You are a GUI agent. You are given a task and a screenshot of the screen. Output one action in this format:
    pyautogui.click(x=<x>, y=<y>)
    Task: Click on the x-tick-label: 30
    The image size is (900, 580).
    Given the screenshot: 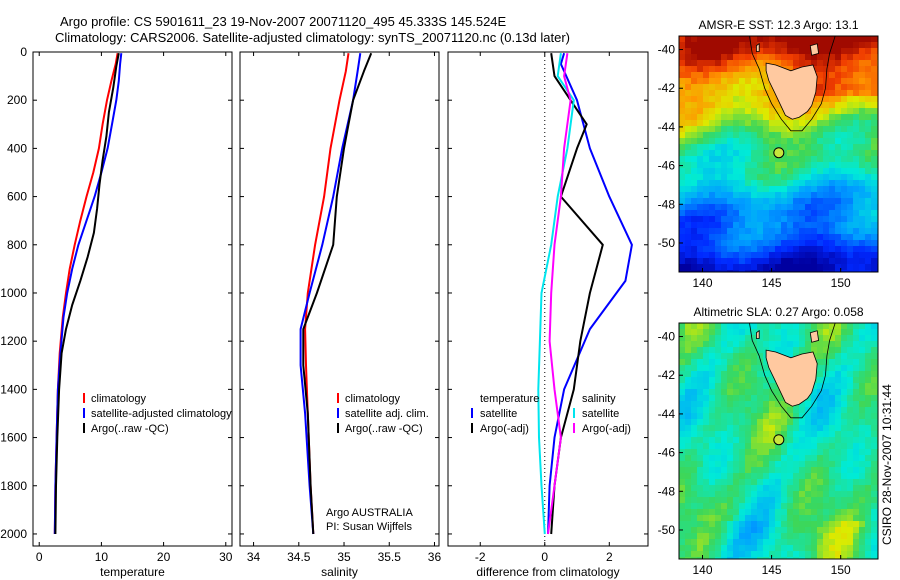 What is the action you would take?
    pyautogui.click(x=226, y=557)
    